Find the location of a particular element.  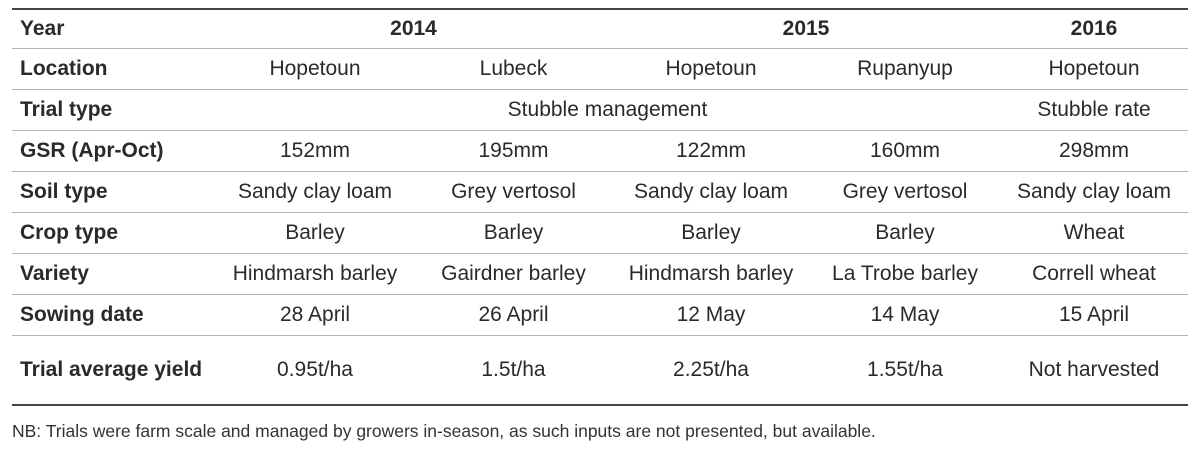

row-label: Trial type is located at coordinates (113, 110).